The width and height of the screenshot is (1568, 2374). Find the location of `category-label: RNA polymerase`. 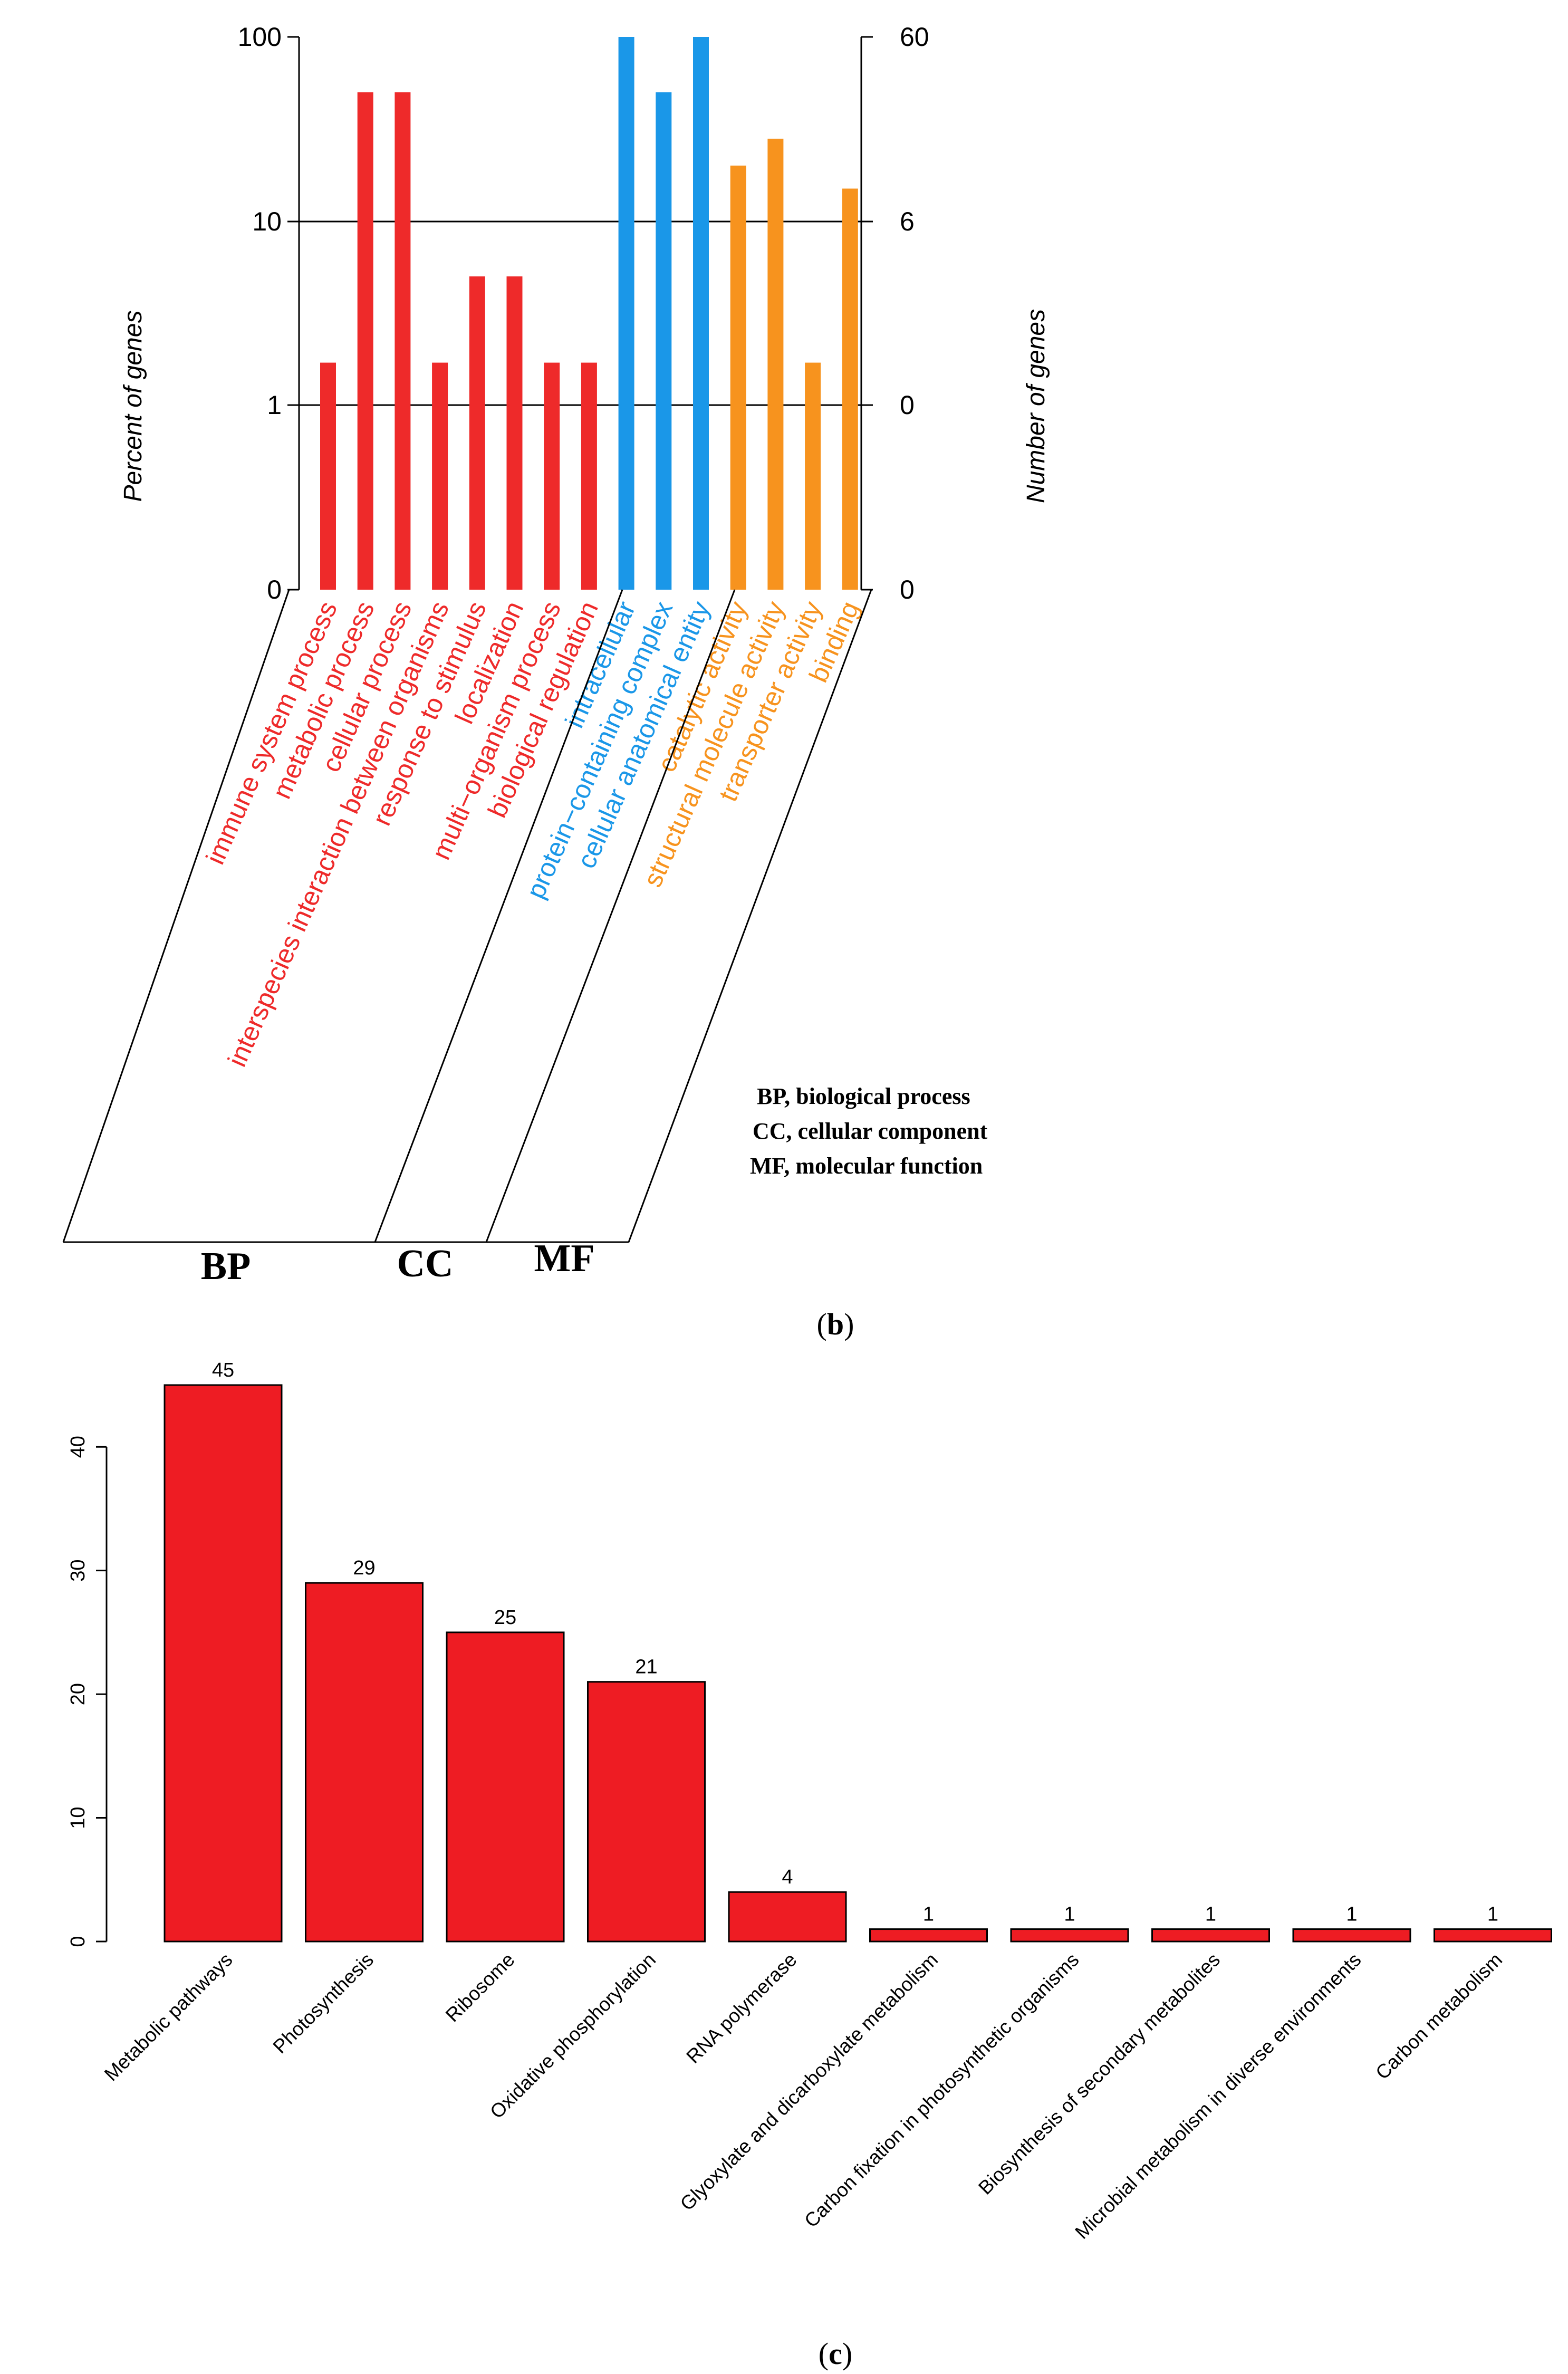

category-label: RNA polymerase is located at coordinates (742, 2008).